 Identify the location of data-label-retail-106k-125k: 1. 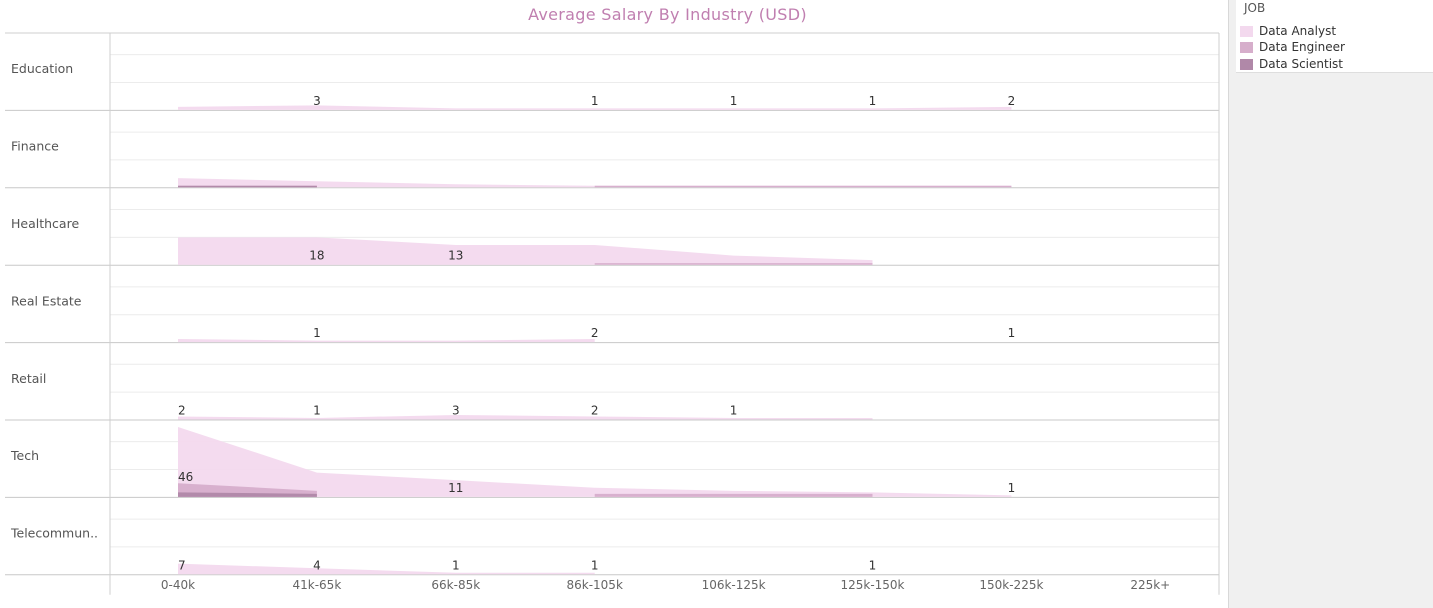
(734, 411).